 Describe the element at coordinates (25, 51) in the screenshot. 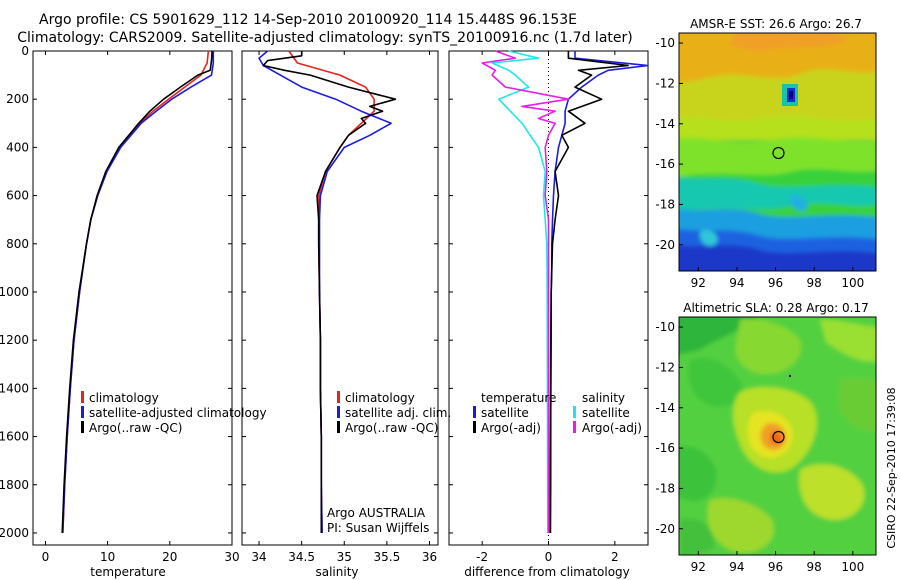

I see `y-tick-label: 0` at that location.